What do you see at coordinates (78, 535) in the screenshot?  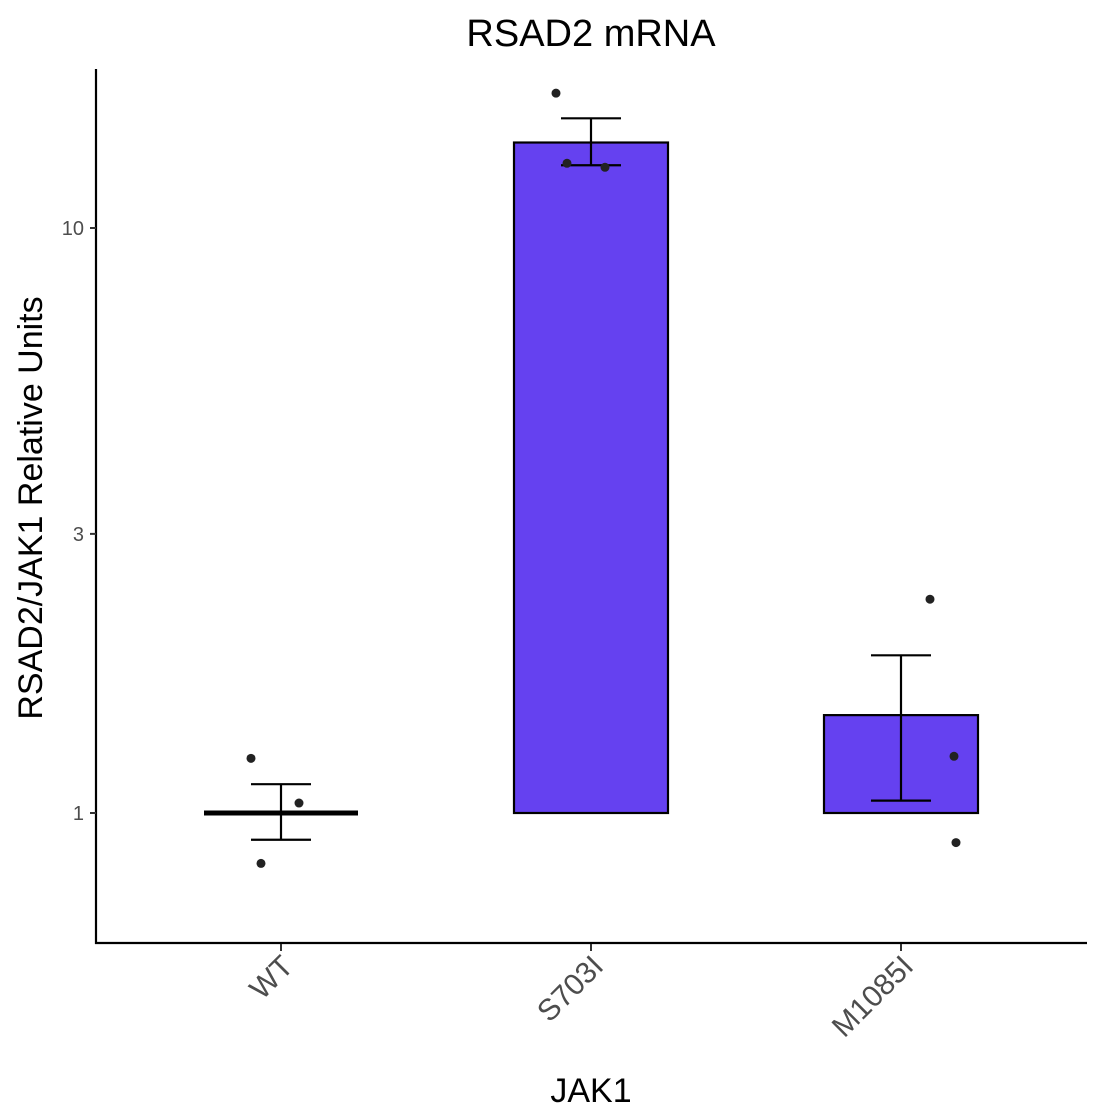 I see `y-tick-label: 3` at bounding box center [78, 535].